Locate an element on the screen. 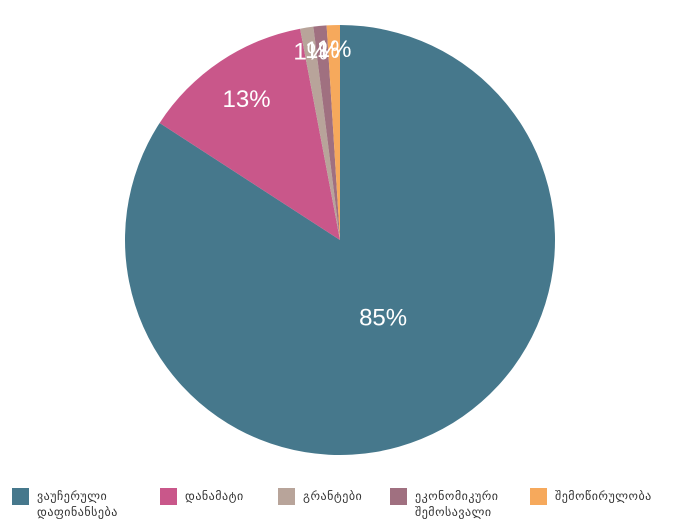  legend-label: ეკონომიკური შემოსავალი is located at coordinates (457, 504).